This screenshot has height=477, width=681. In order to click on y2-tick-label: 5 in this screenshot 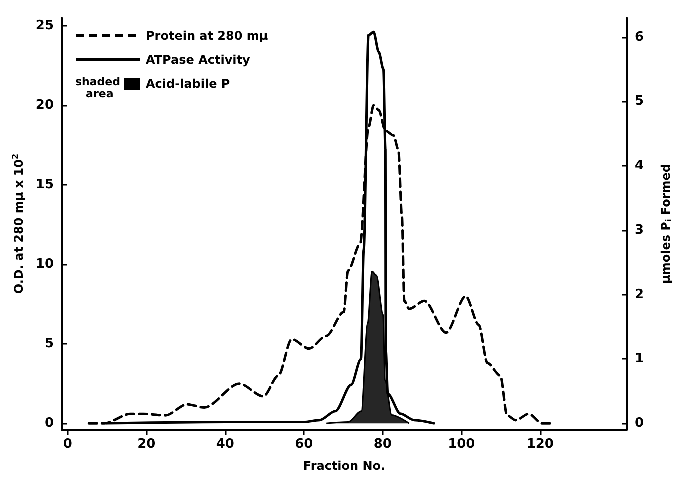, I will do `click(639, 102)`.